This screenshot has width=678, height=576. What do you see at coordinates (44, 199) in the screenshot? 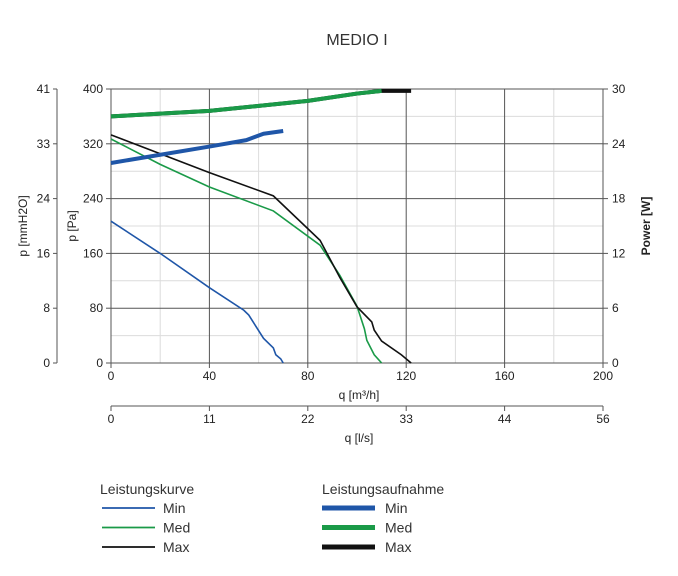
I see `y-left2-tick-label: 24` at bounding box center [44, 199].